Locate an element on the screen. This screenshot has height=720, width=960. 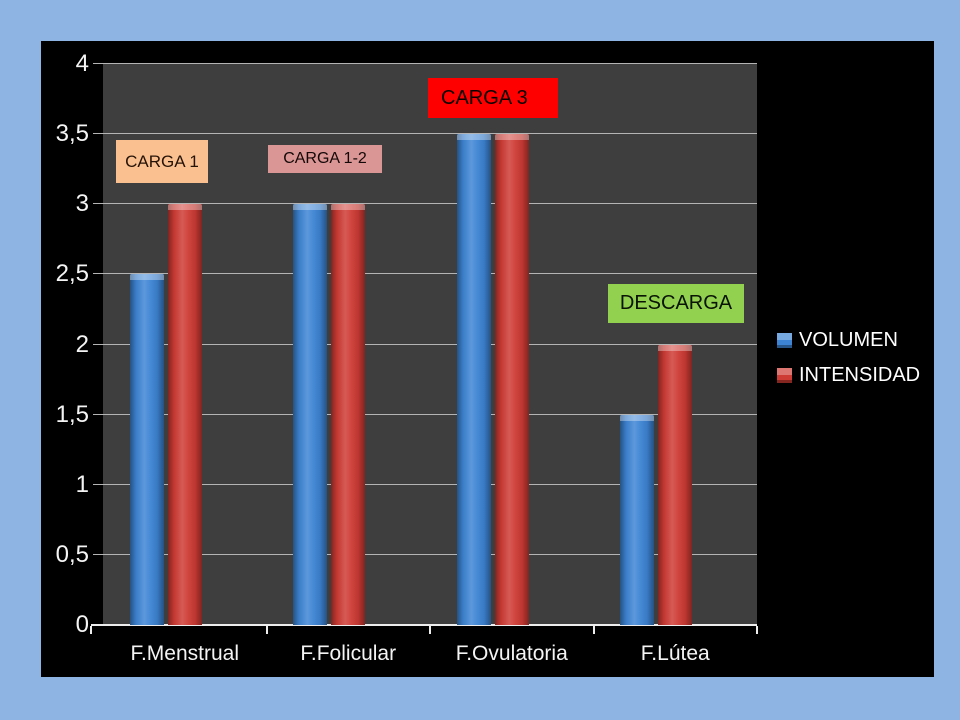
legend-item-intensidad: INTENSIDAD is located at coordinates (848, 375).